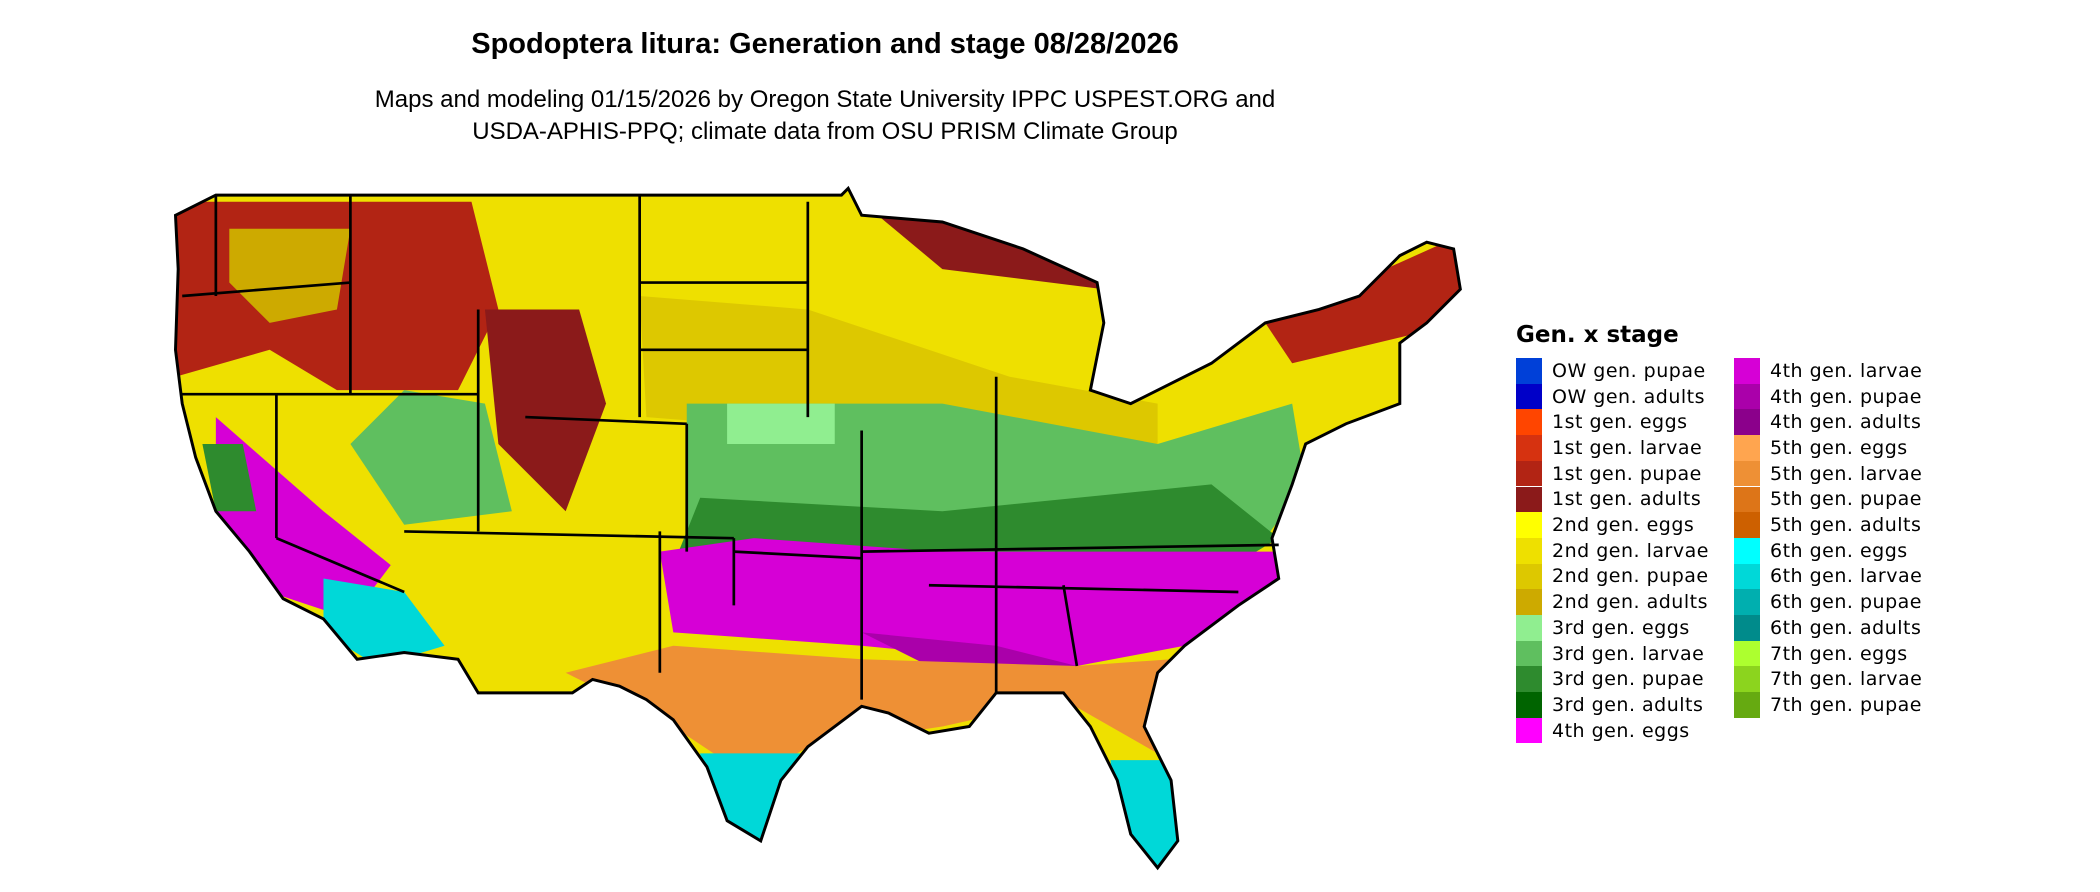 This screenshot has height=892, width=2100. I want to click on legend-item: 2nd gen. eggs, so click(1605, 525).